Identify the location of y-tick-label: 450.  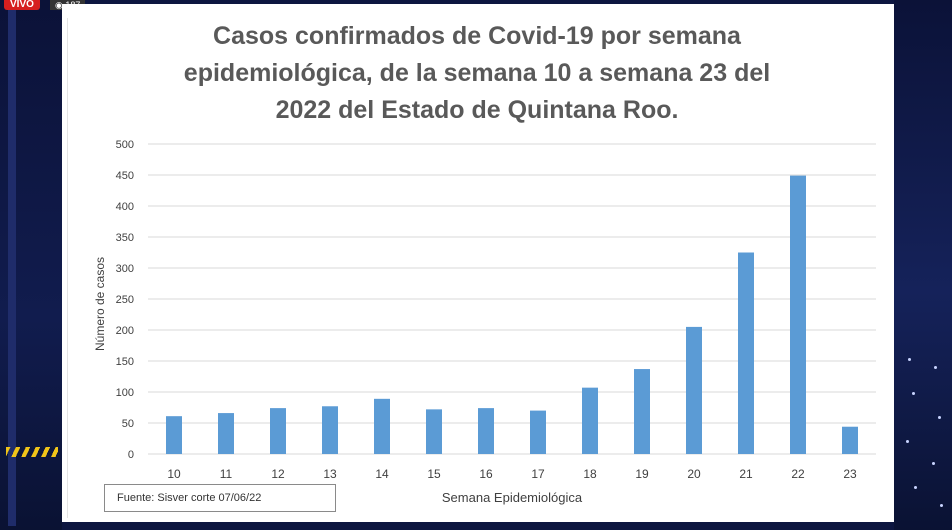
(125, 176).